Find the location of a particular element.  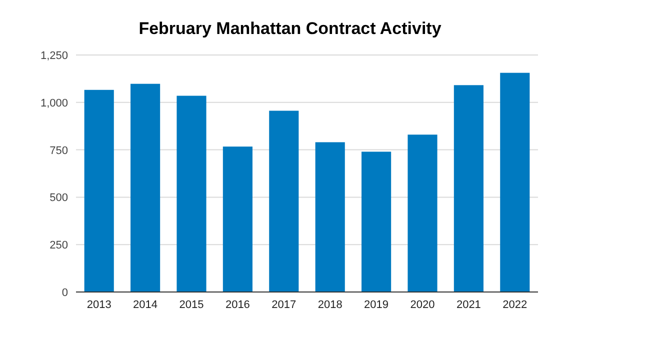

y-tick-label: 1,250 is located at coordinates (54, 56).